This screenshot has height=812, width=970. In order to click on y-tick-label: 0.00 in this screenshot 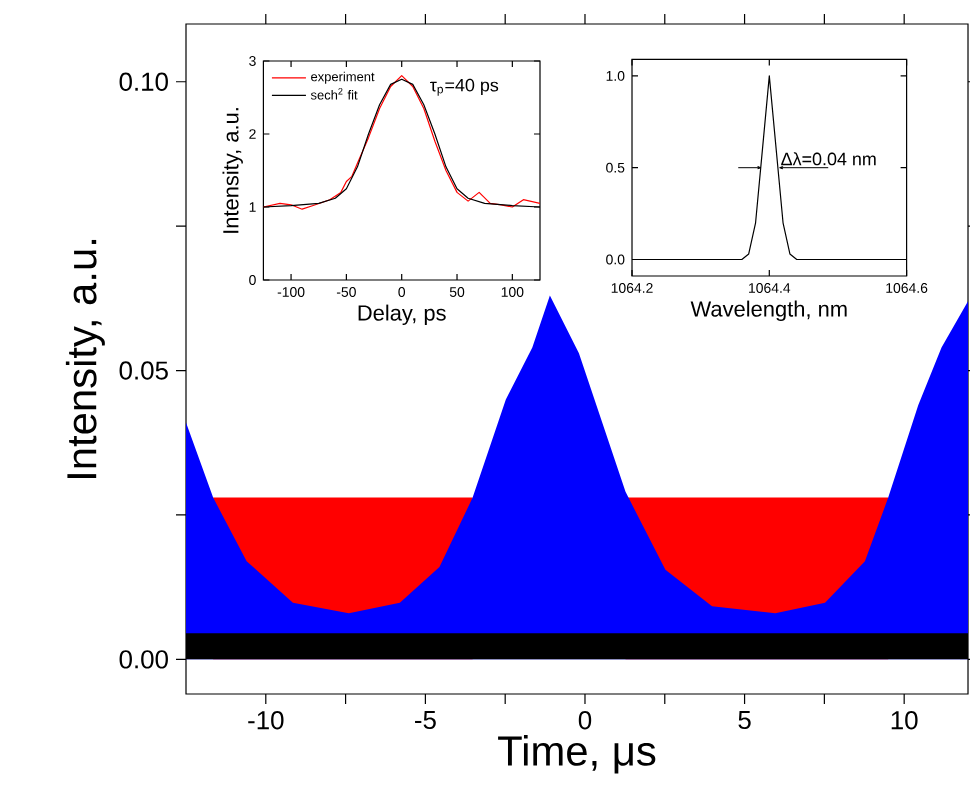, I will do `click(143, 659)`.